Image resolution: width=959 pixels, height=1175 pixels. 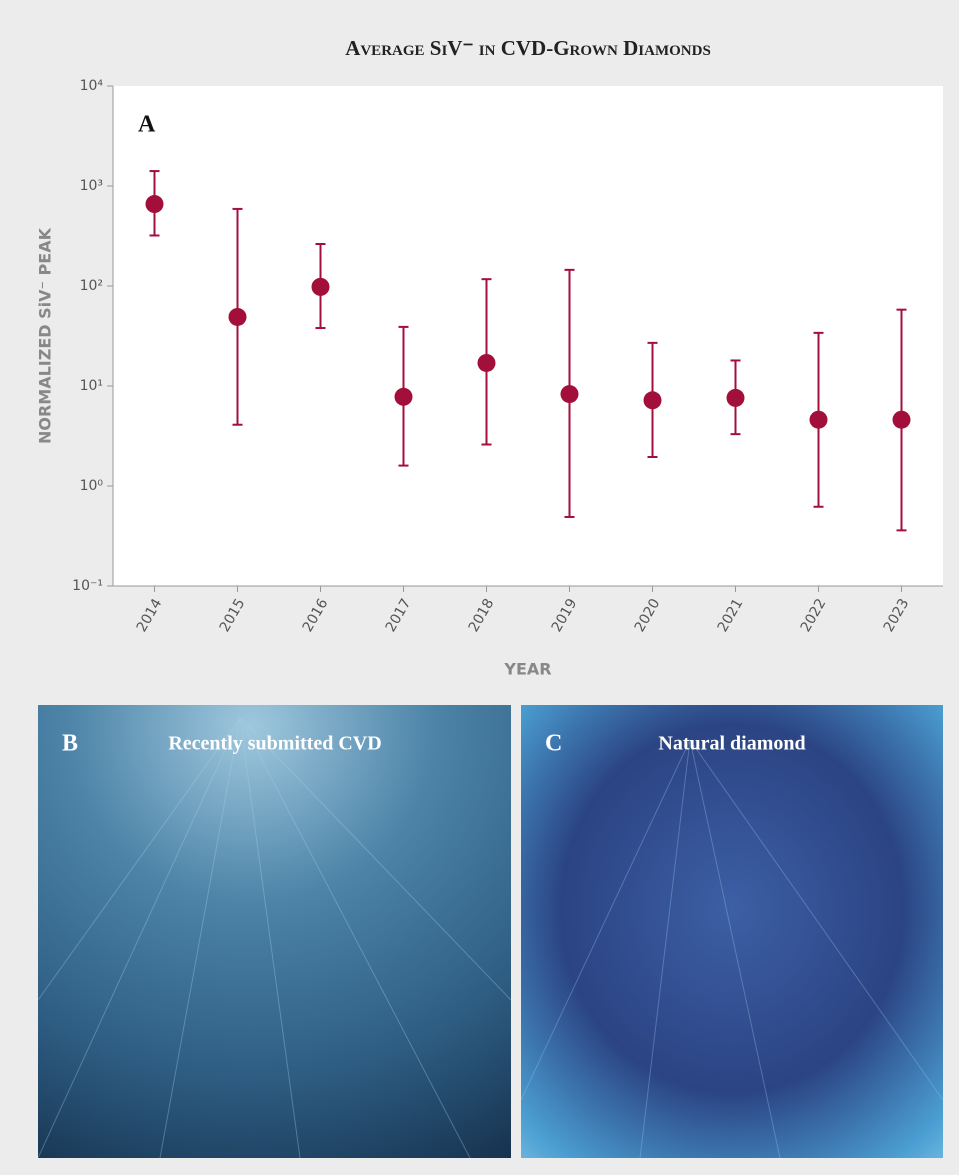 I want to click on y-tick-label: 10⁰, so click(x=92, y=486).